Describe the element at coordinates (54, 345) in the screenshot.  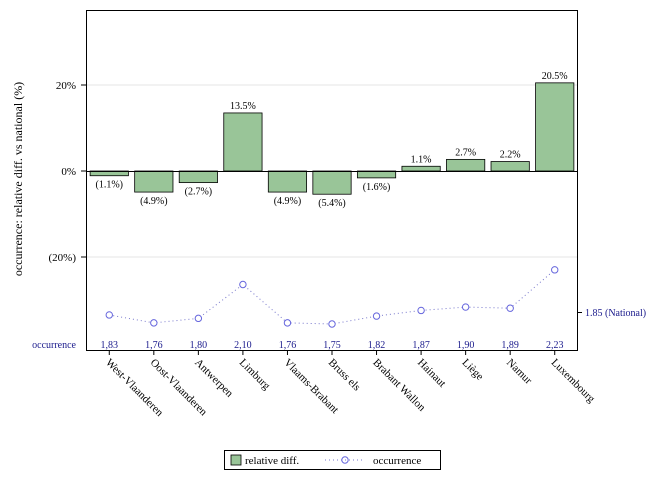
I see `occurrence-row-label: occurrence` at that location.